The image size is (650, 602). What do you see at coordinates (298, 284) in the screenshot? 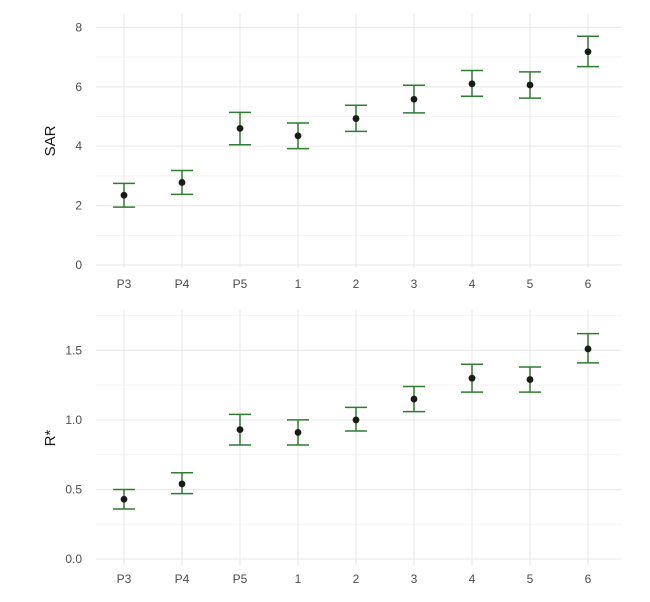
I see `panel-1-xtick-label: 1` at bounding box center [298, 284].